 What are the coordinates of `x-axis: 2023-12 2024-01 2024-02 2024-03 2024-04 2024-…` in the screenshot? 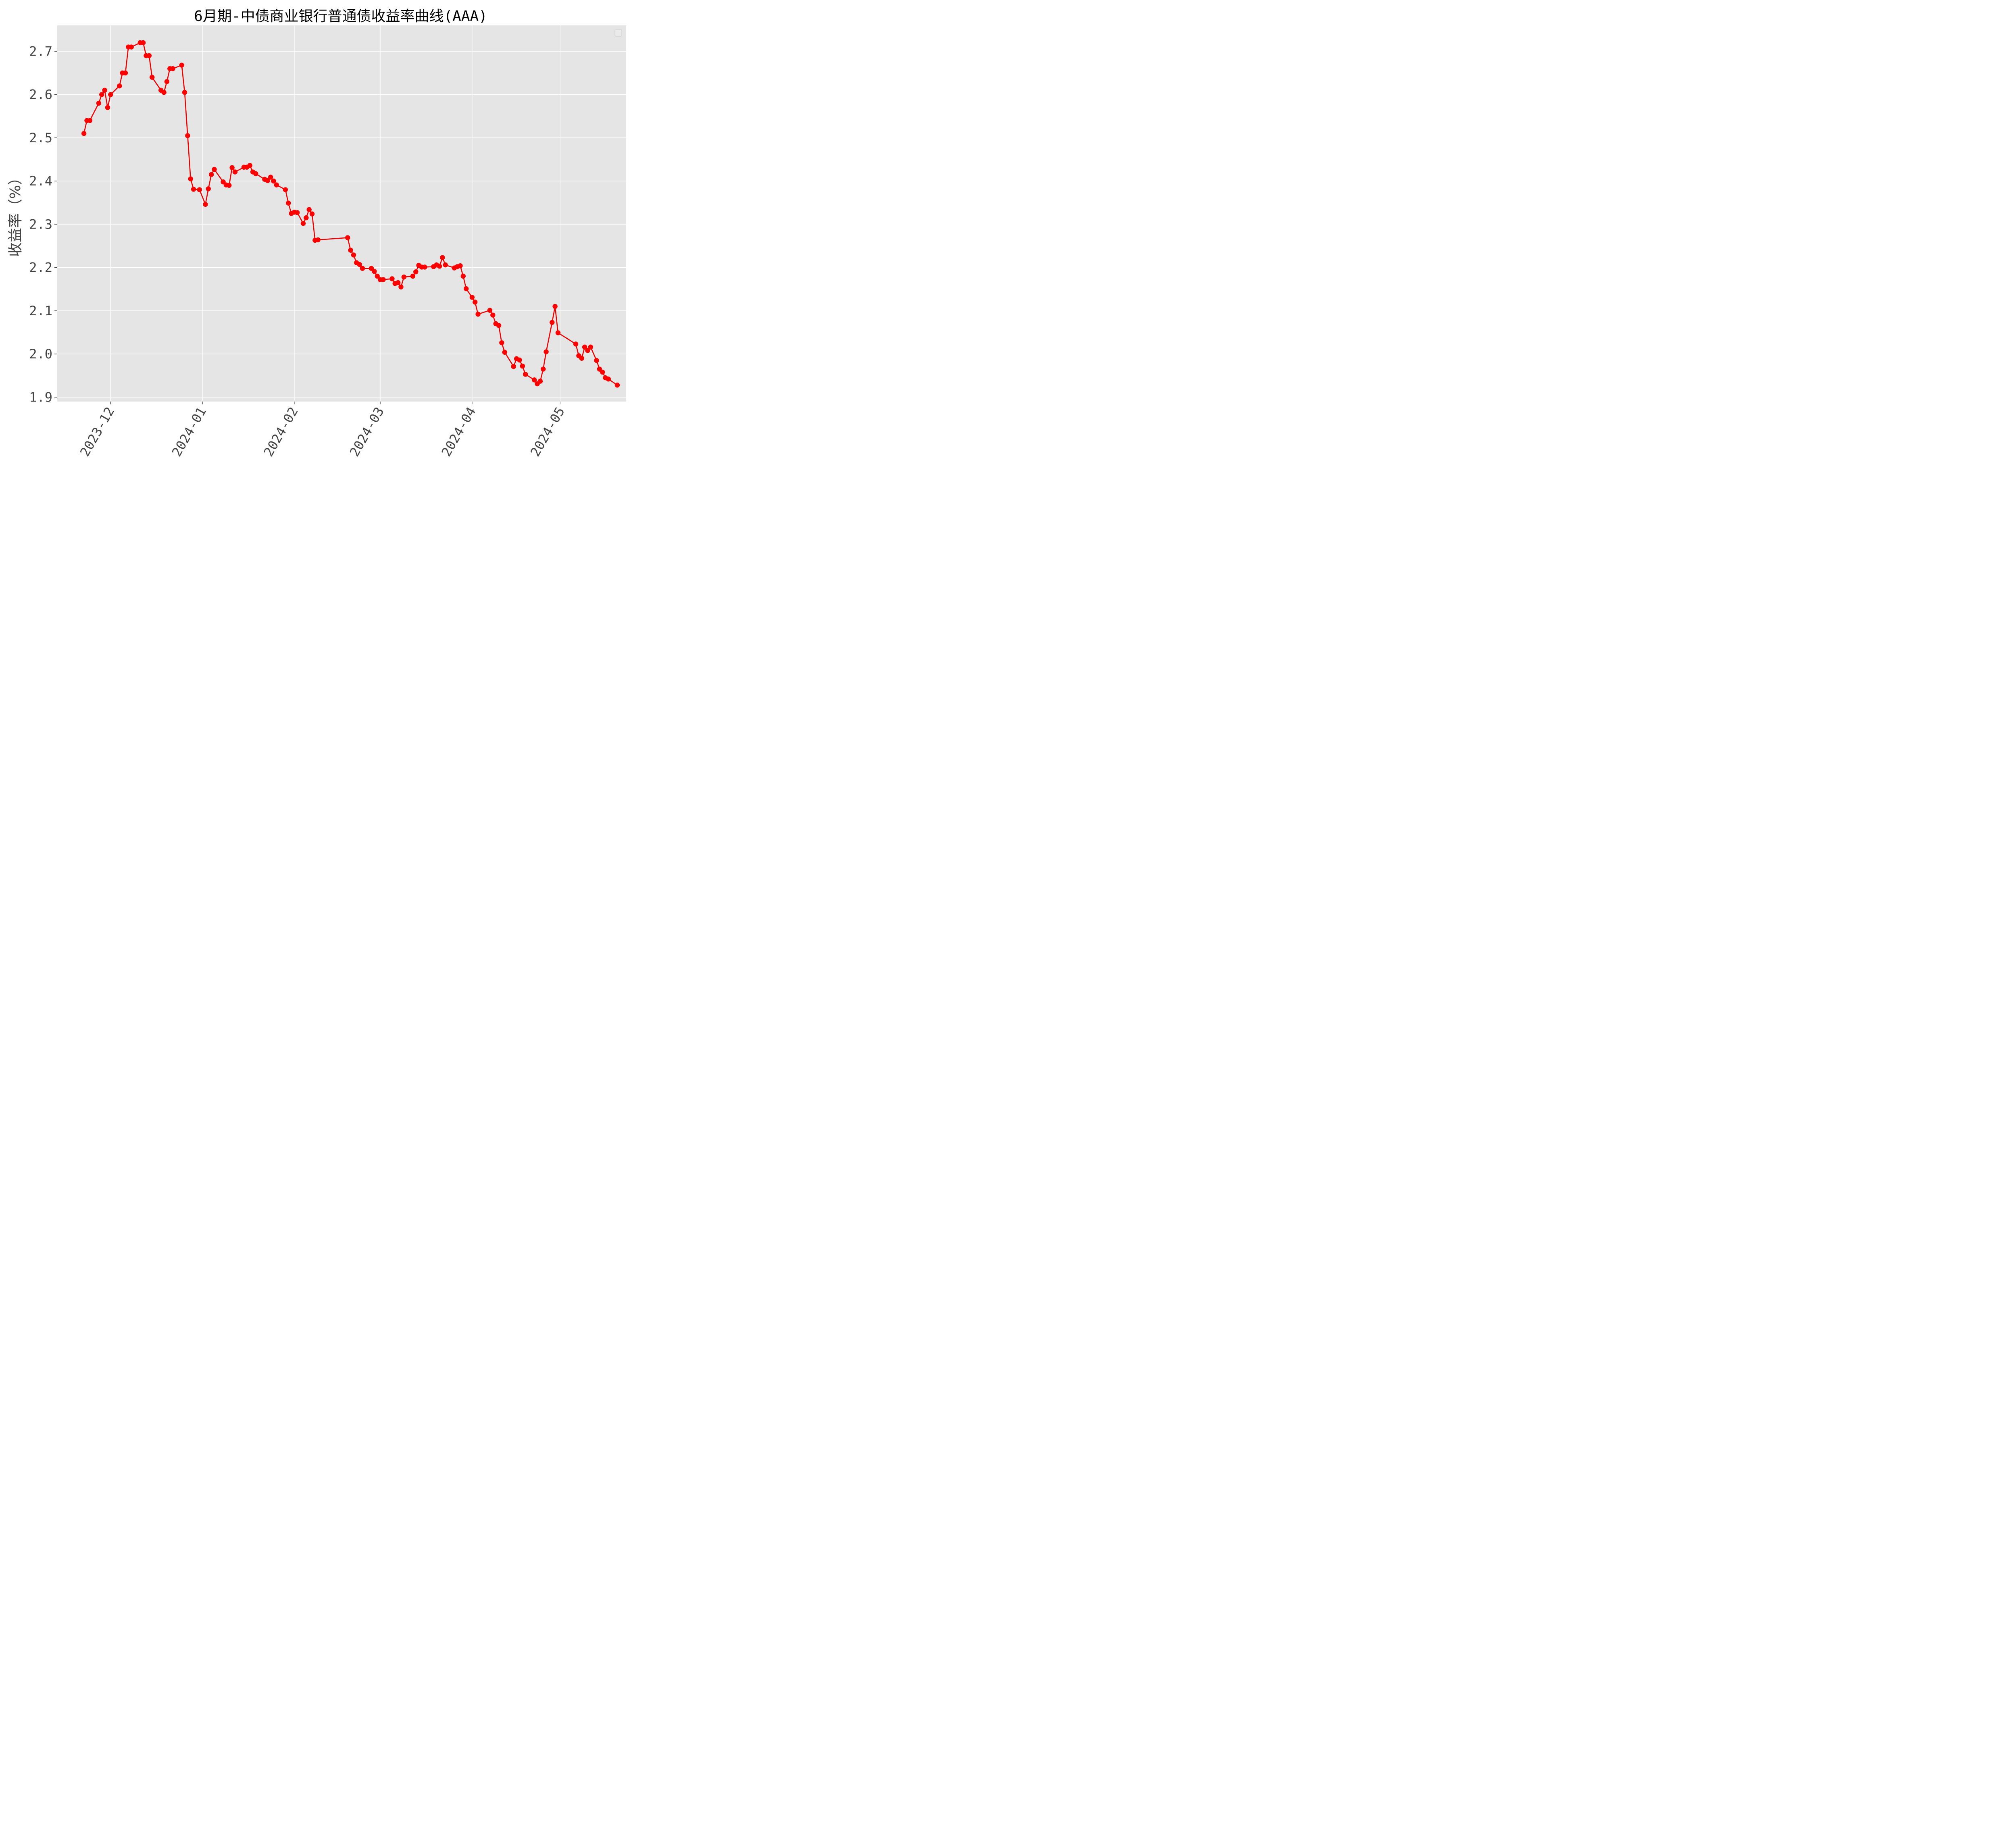 It's located at (322, 430).